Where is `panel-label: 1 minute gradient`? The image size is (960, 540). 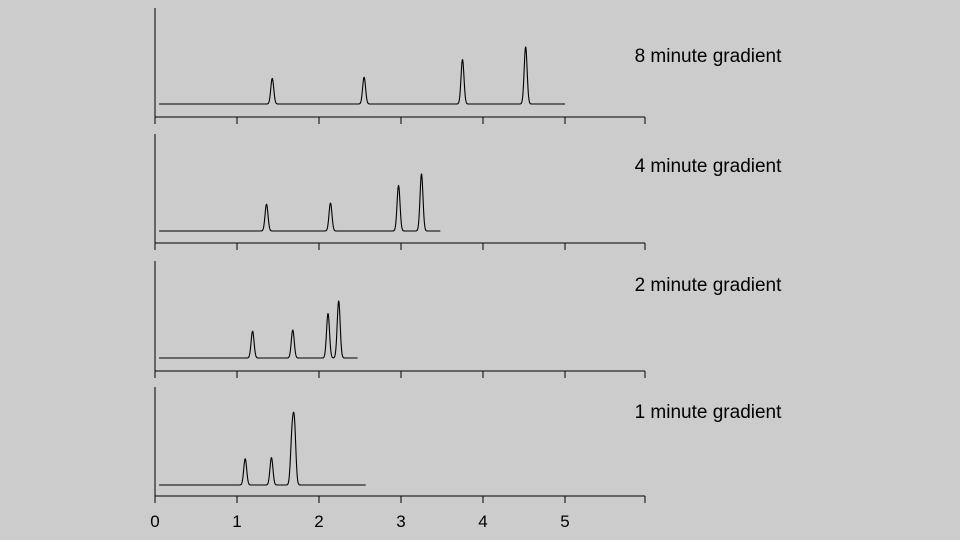
panel-label: 1 minute gradient is located at coordinates (709, 412).